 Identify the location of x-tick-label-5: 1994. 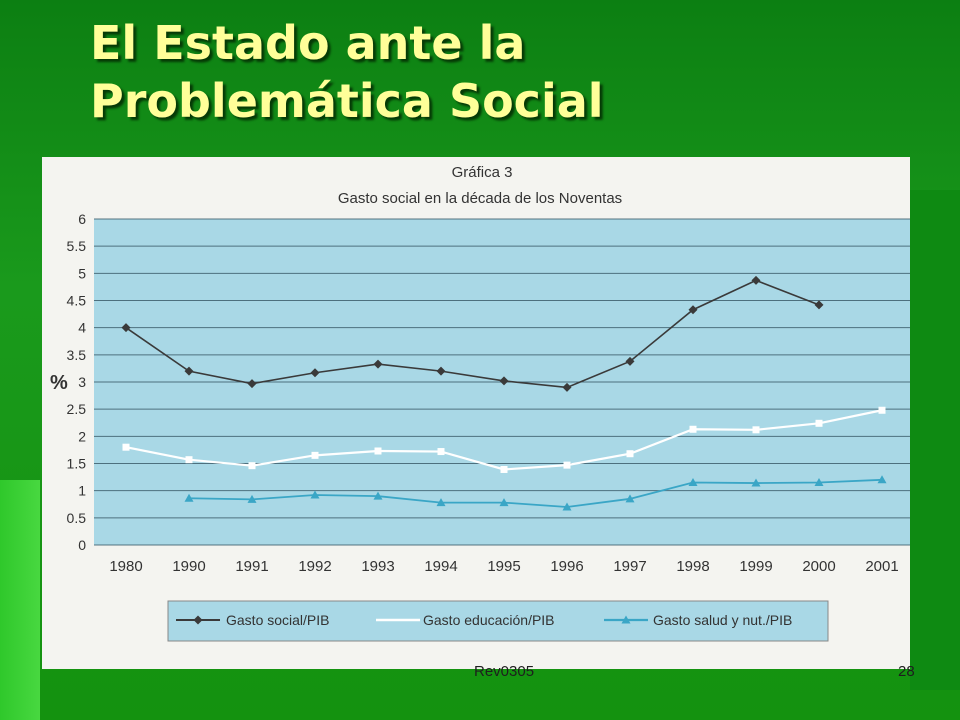
(440, 566).